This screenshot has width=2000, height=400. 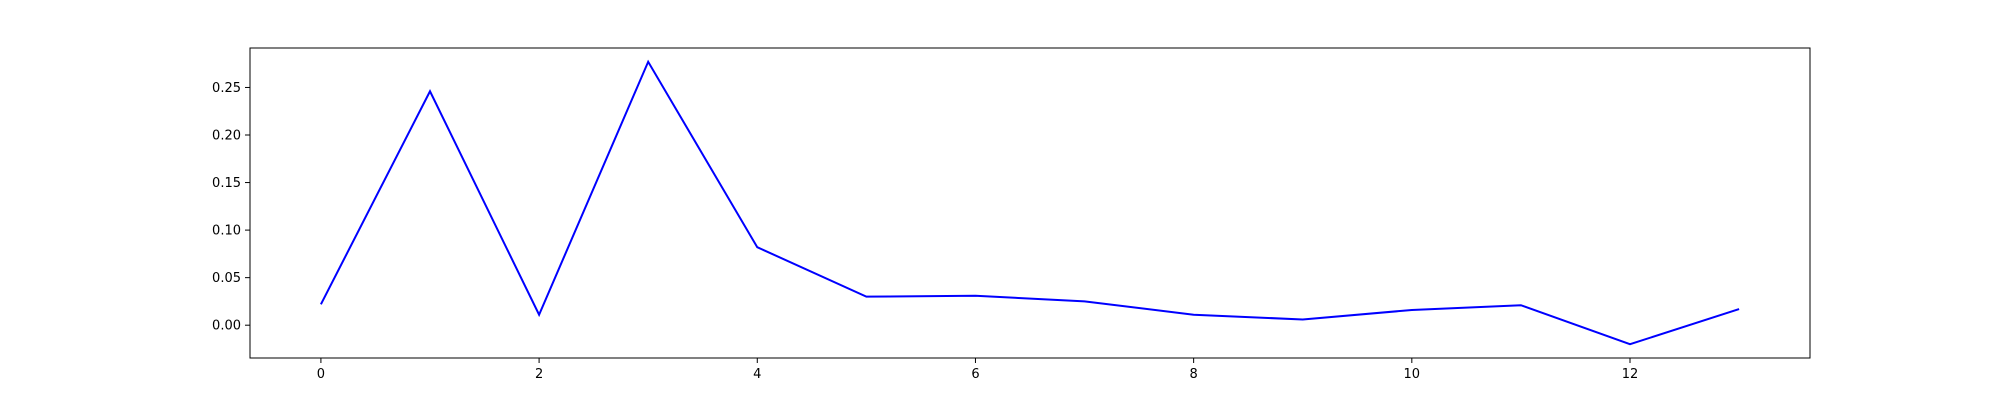 What do you see at coordinates (975, 374) in the screenshot?
I see `x-tick-label: 6` at bounding box center [975, 374].